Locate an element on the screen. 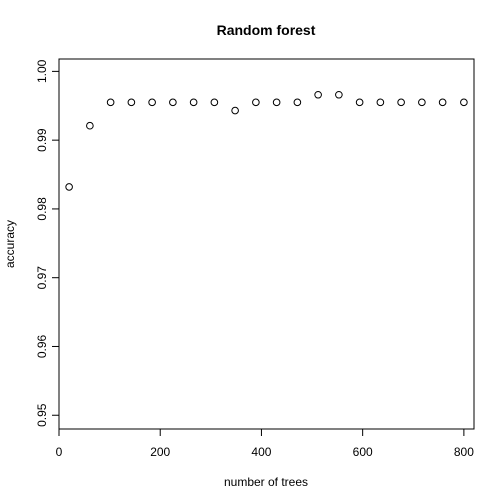 Image resolution: width=504 pixels, height=504 pixels. chart-title: Random forest is located at coordinates (266, 30).